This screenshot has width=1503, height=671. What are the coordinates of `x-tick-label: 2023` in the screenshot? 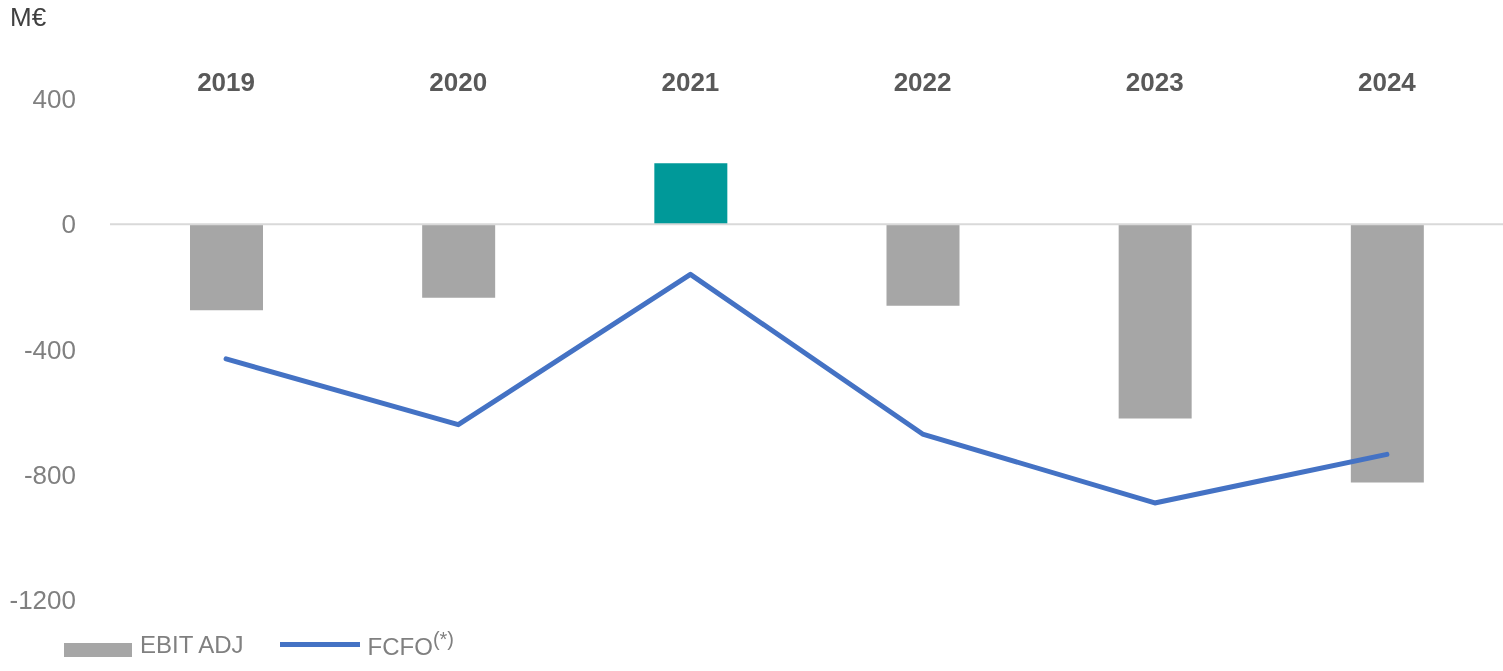 It's located at (1154, 82).